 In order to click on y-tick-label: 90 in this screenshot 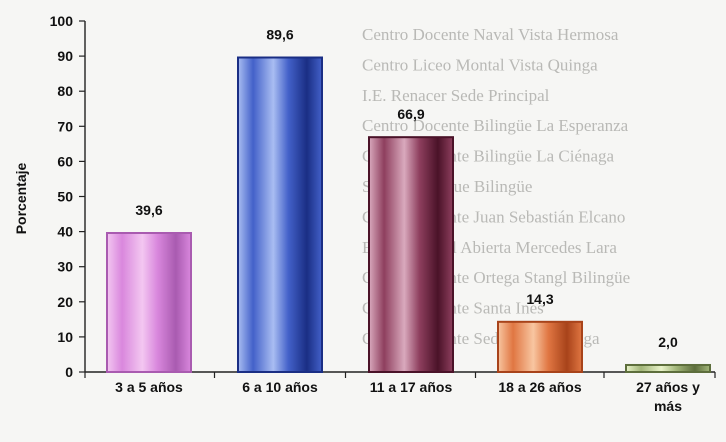, I will do `click(65, 56)`.